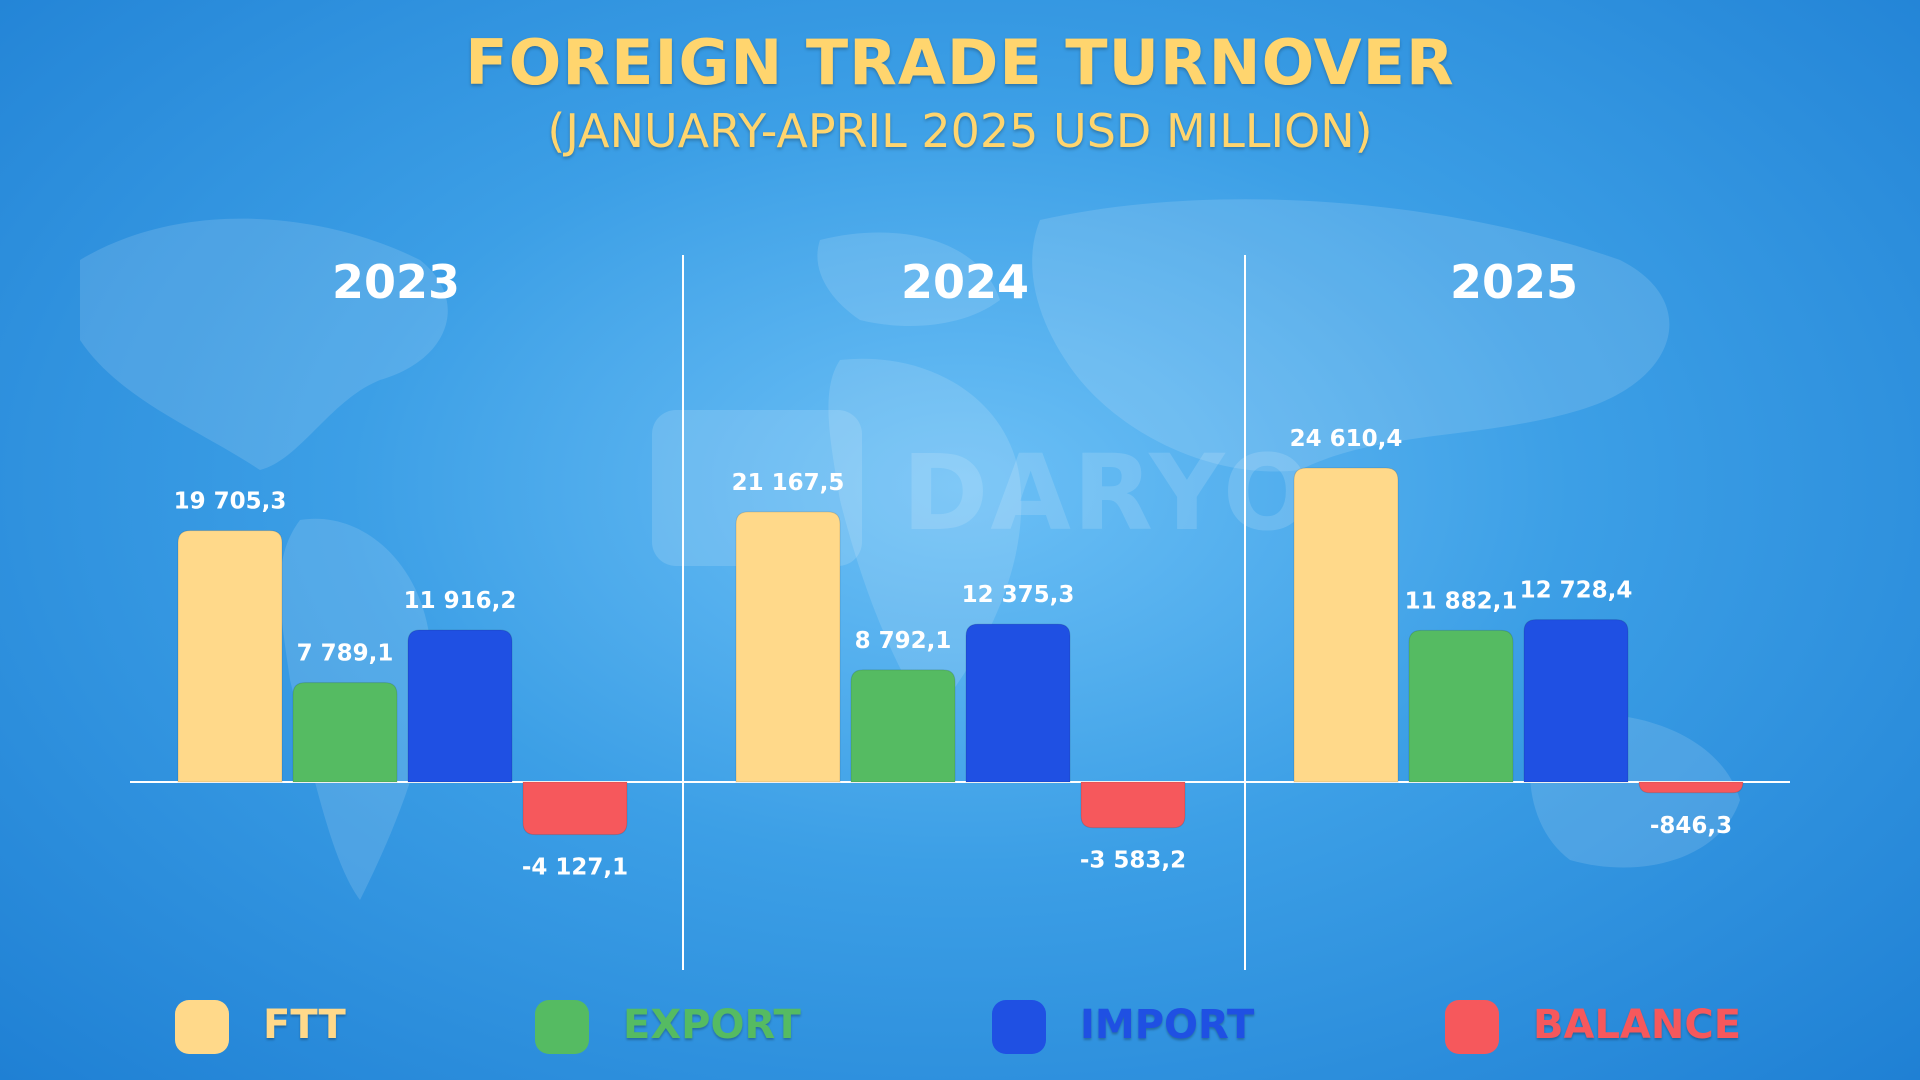  Describe the element at coordinates (1461, 601) in the screenshot. I see `value-label-export-2025: 11 882,1` at that location.